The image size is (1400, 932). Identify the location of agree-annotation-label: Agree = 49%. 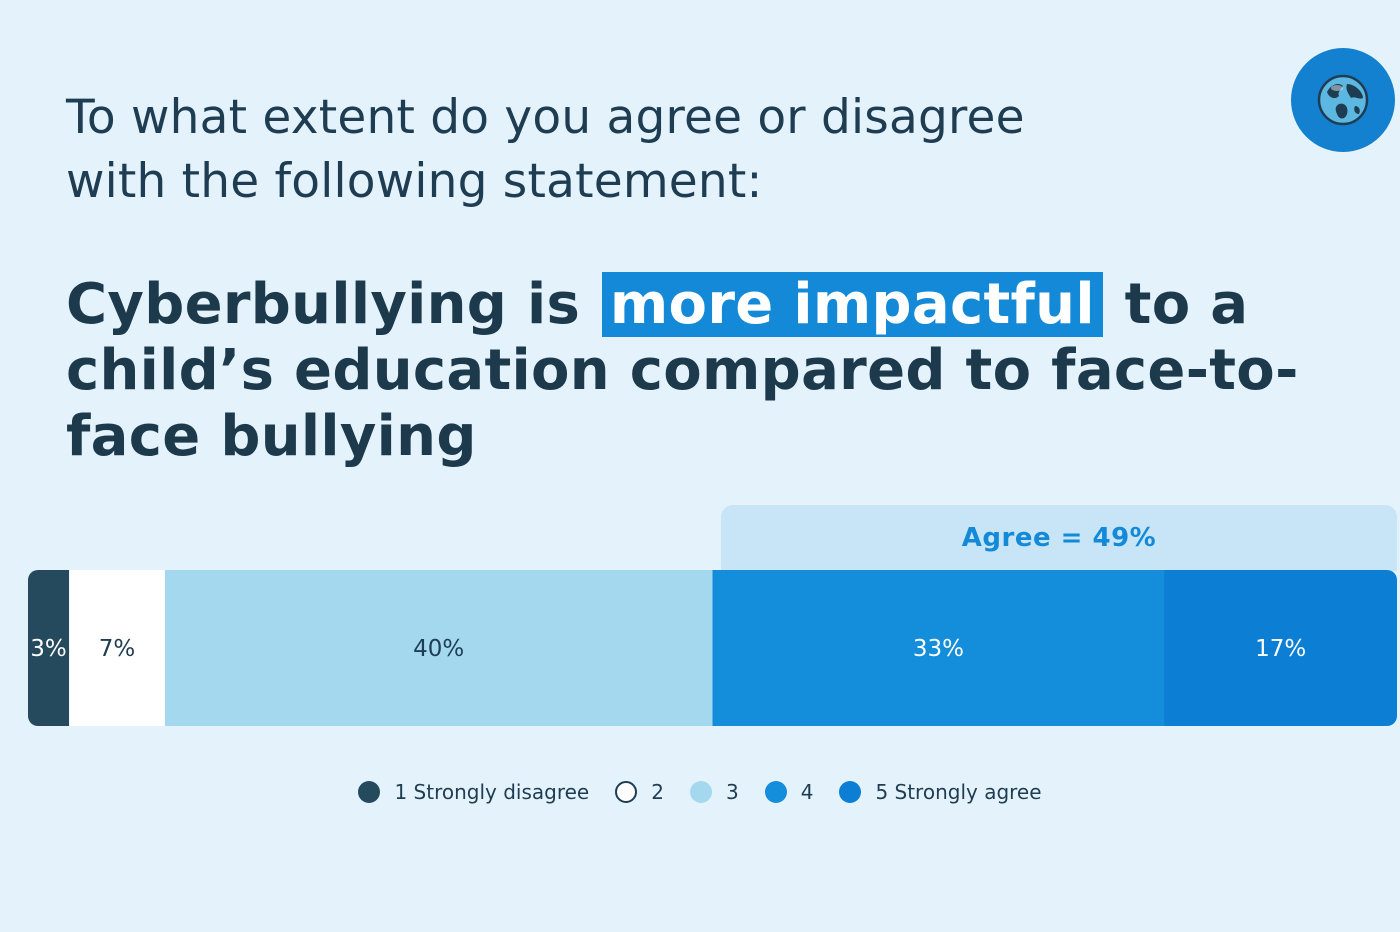
(1059, 538).